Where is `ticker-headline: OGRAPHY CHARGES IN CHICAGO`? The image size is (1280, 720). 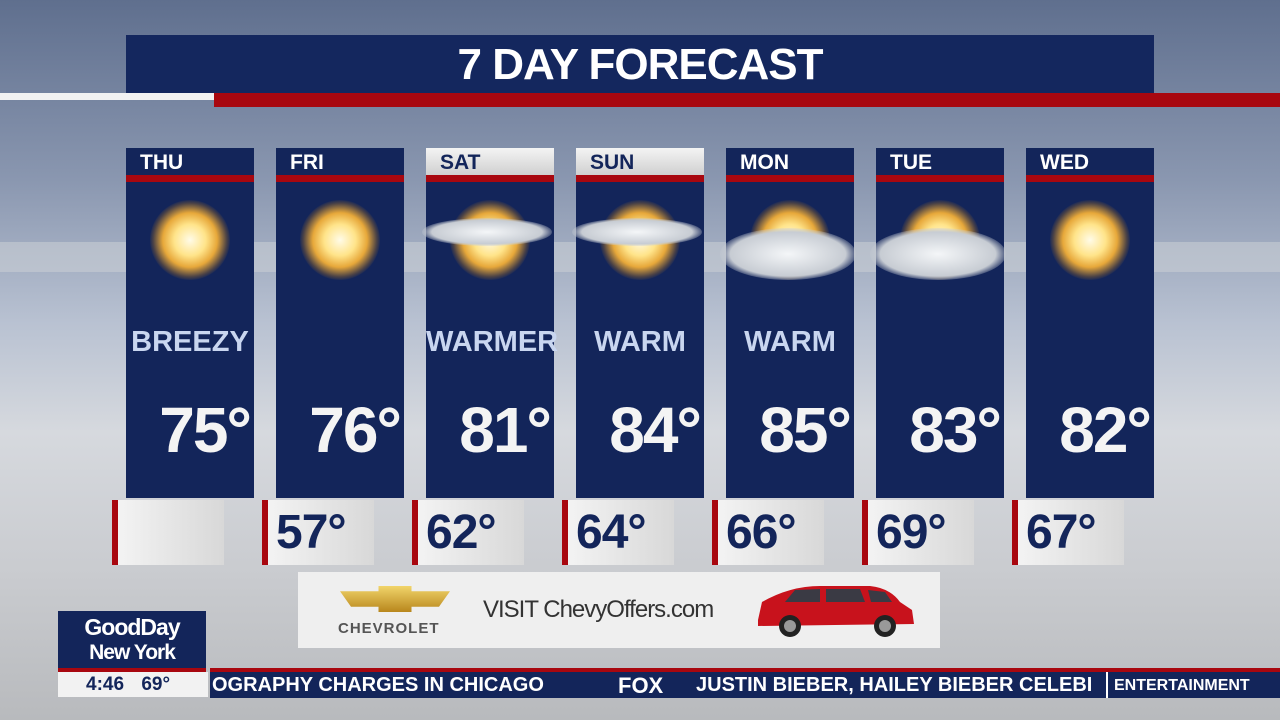 ticker-headline: OGRAPHY CHARGES IN CHICAGO is located at coordinates (378, 685).